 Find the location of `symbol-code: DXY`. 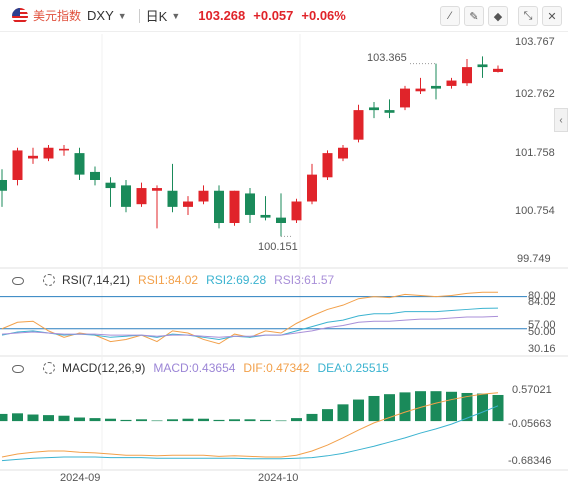

symbol-code: DXY is located at coordinates (100, 15).